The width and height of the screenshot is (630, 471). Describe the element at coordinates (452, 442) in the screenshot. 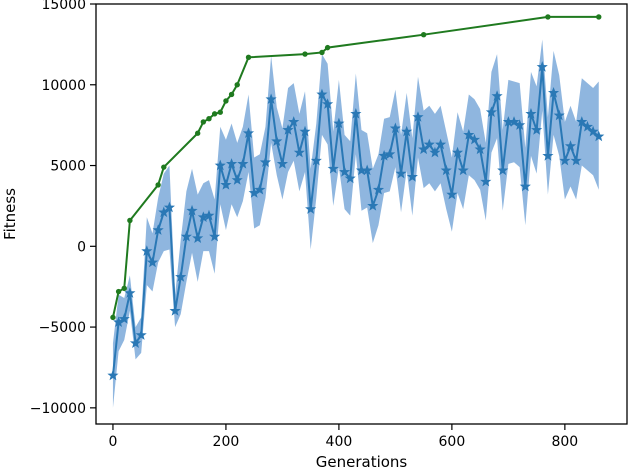

I see `x-tick-label: 600` at that location.